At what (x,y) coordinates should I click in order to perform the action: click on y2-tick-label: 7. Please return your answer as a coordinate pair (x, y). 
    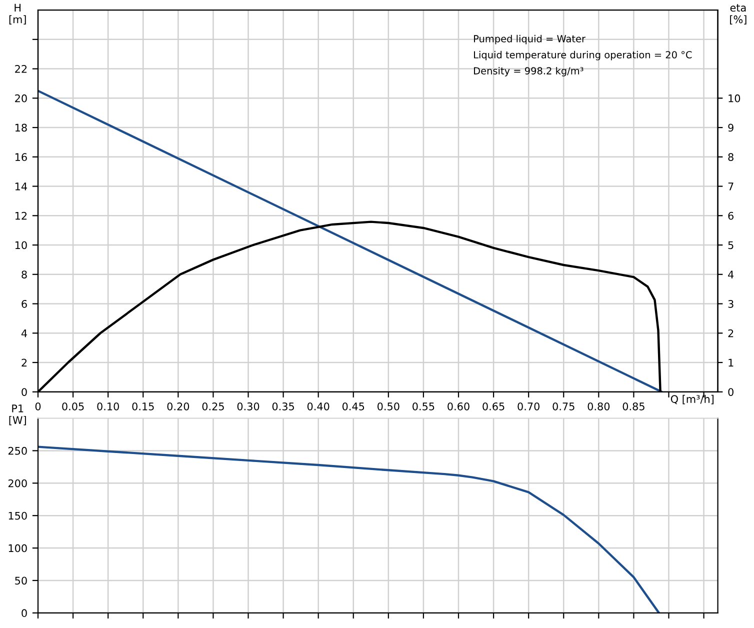
    Looking at the image, I should click on (731, 186).